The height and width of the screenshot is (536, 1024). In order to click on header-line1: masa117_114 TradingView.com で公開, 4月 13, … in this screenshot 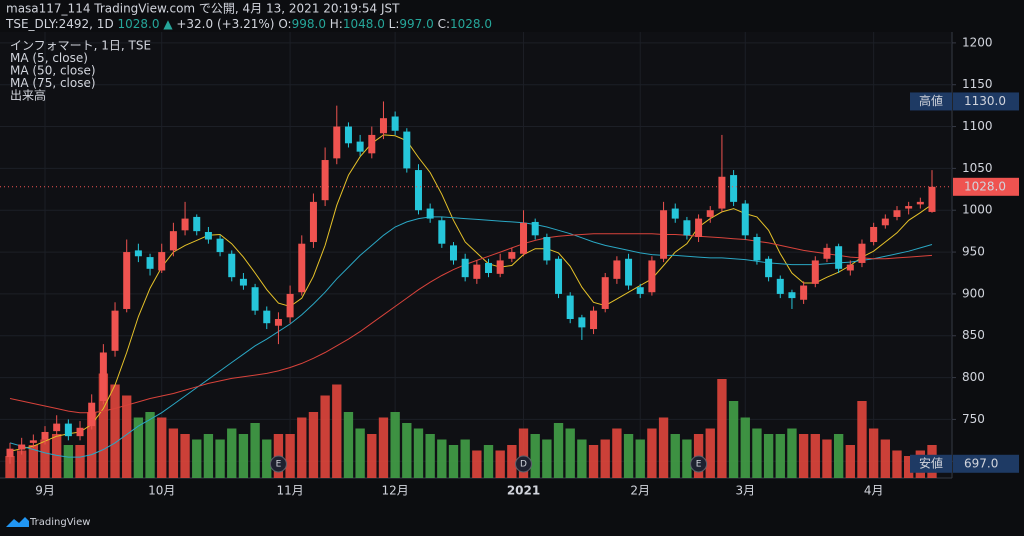, I will do `click(203, 9)`.